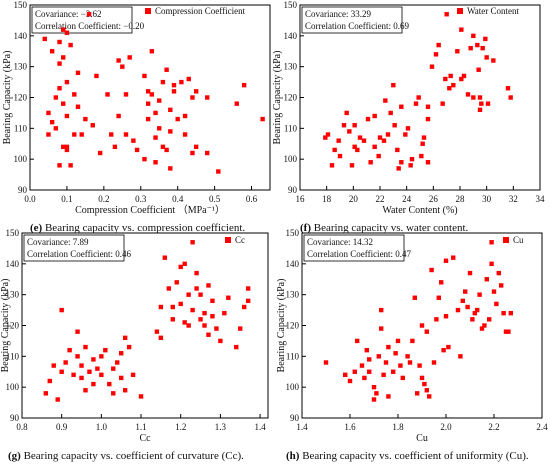  What do you see at coordinates (327, 199) in the screenshot?
I see `x-tick-label: 18` at bounding box center [327, 199].